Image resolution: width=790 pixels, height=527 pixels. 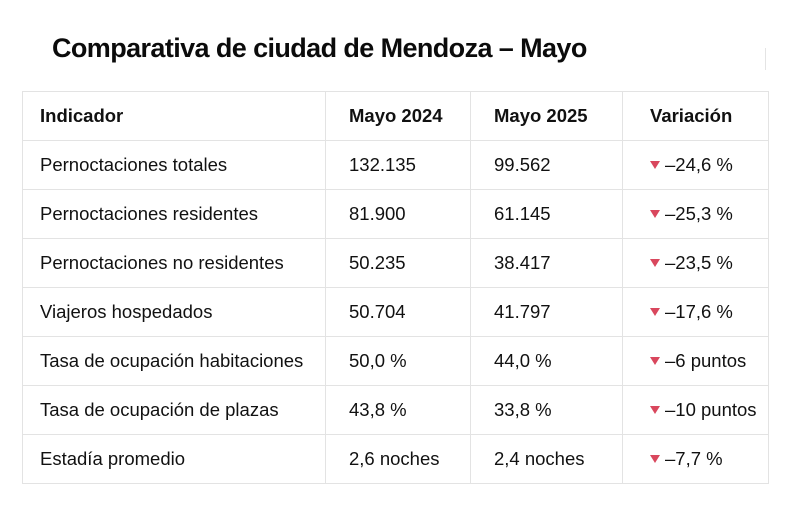 I want to click on cell-indicator: Pernoctaciones no residentes, so click(x=174, y=263).